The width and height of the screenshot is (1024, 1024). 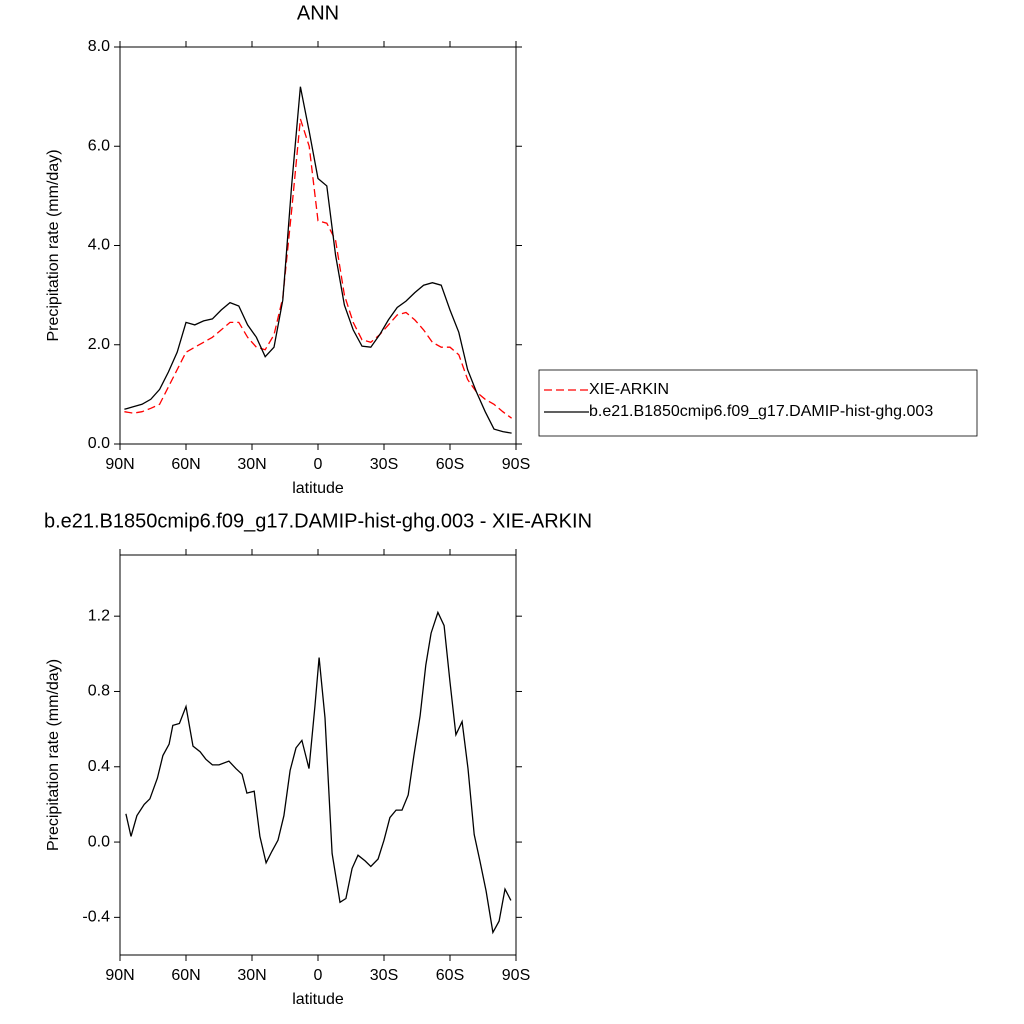 I want to click on y-tick-label: -0.4, so click(x=96, y=917).